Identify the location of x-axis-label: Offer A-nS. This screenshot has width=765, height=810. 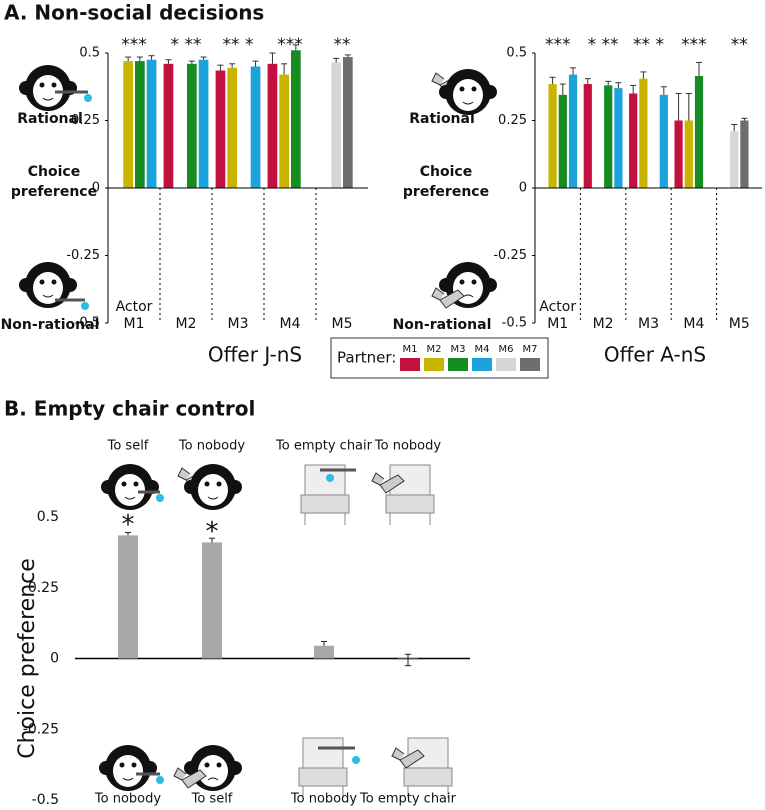
(655, 355).